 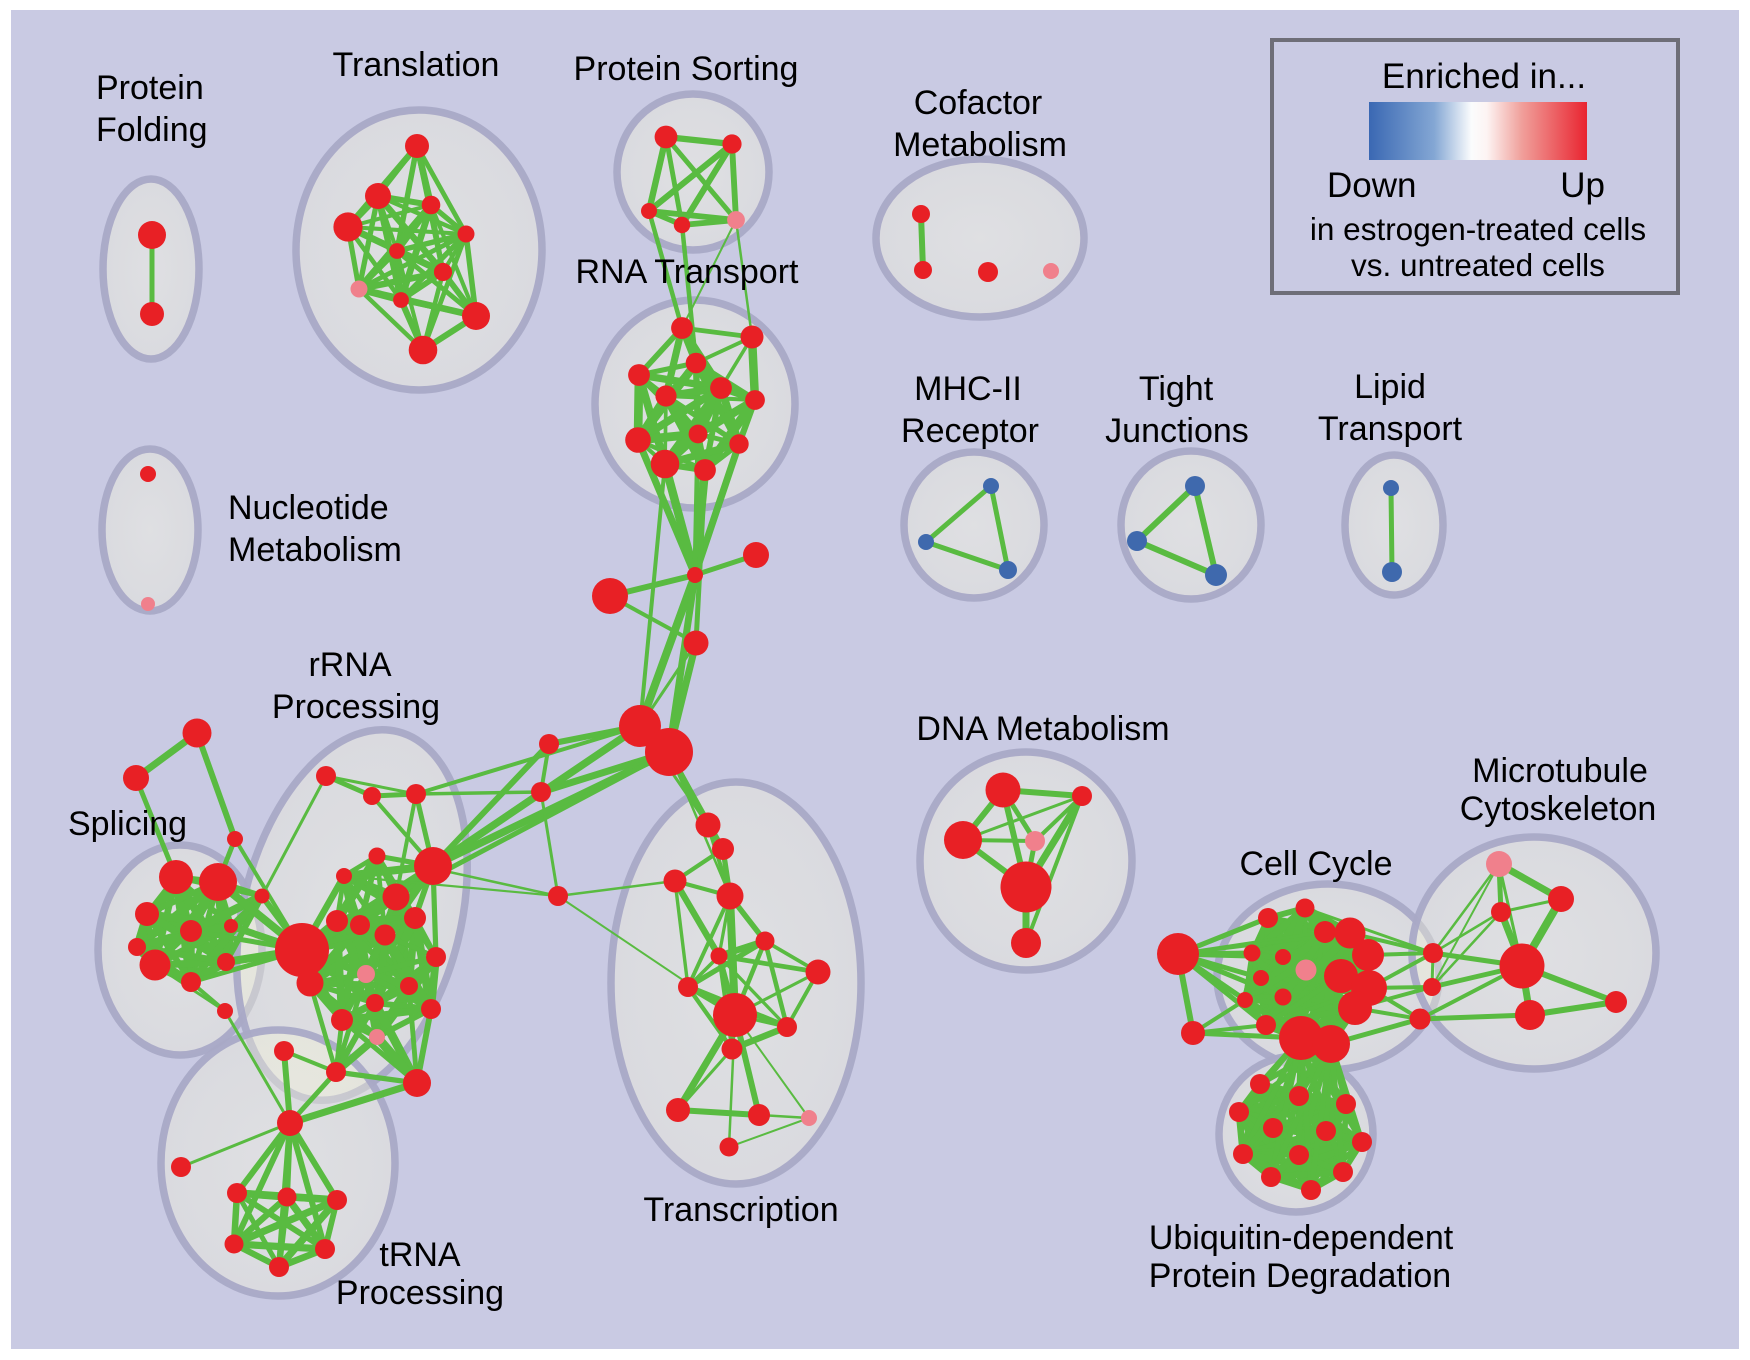 I want to click on svg-text: Protein Sorting, so click(x=686, y=69).